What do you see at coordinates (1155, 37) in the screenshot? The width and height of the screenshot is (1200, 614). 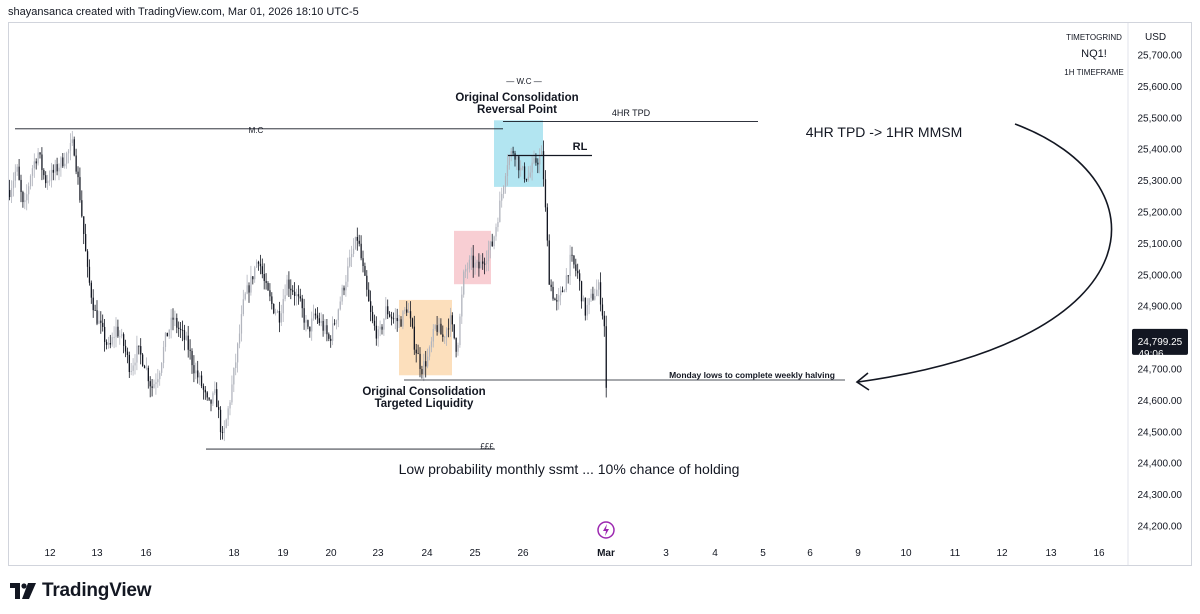 I see `currency-label: USD` at bounding box center [1155, 37].